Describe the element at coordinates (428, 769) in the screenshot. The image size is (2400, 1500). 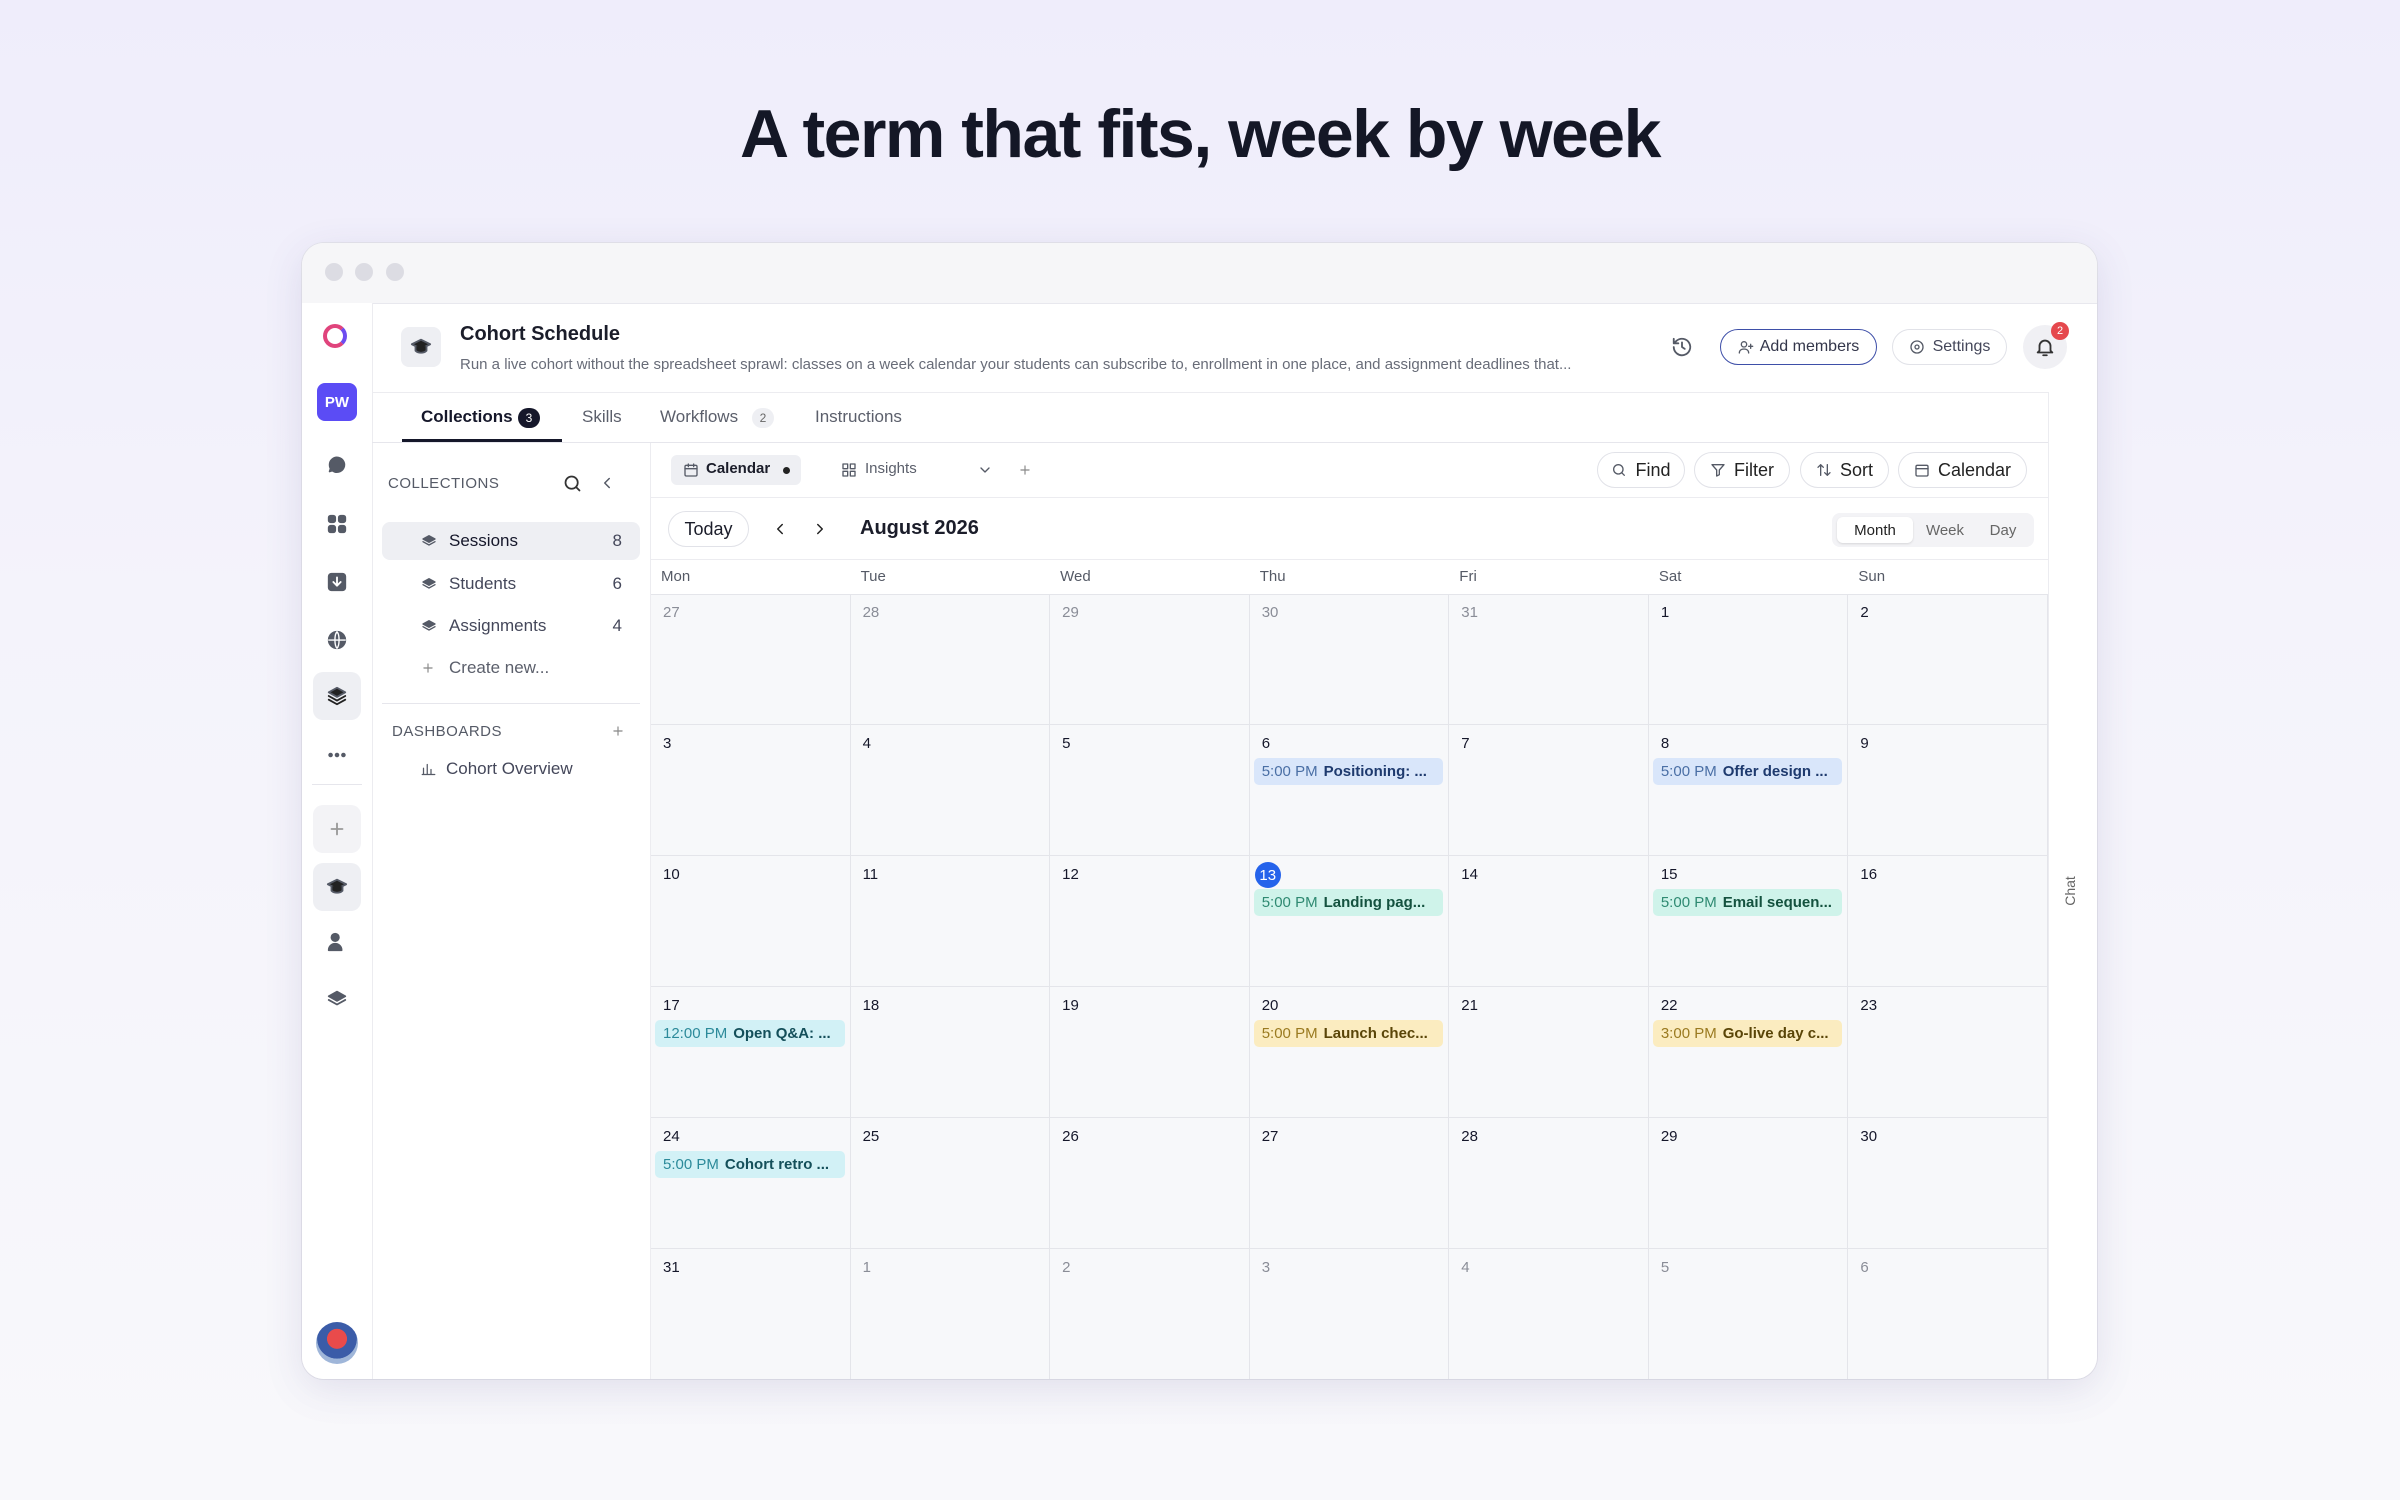
I see `dashboard-icon` at that location.